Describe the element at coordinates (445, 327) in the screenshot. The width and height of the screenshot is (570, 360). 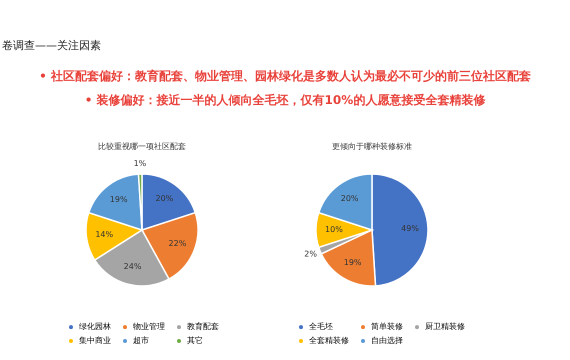
I see `legend-label: 厨卫精装修` at that location.